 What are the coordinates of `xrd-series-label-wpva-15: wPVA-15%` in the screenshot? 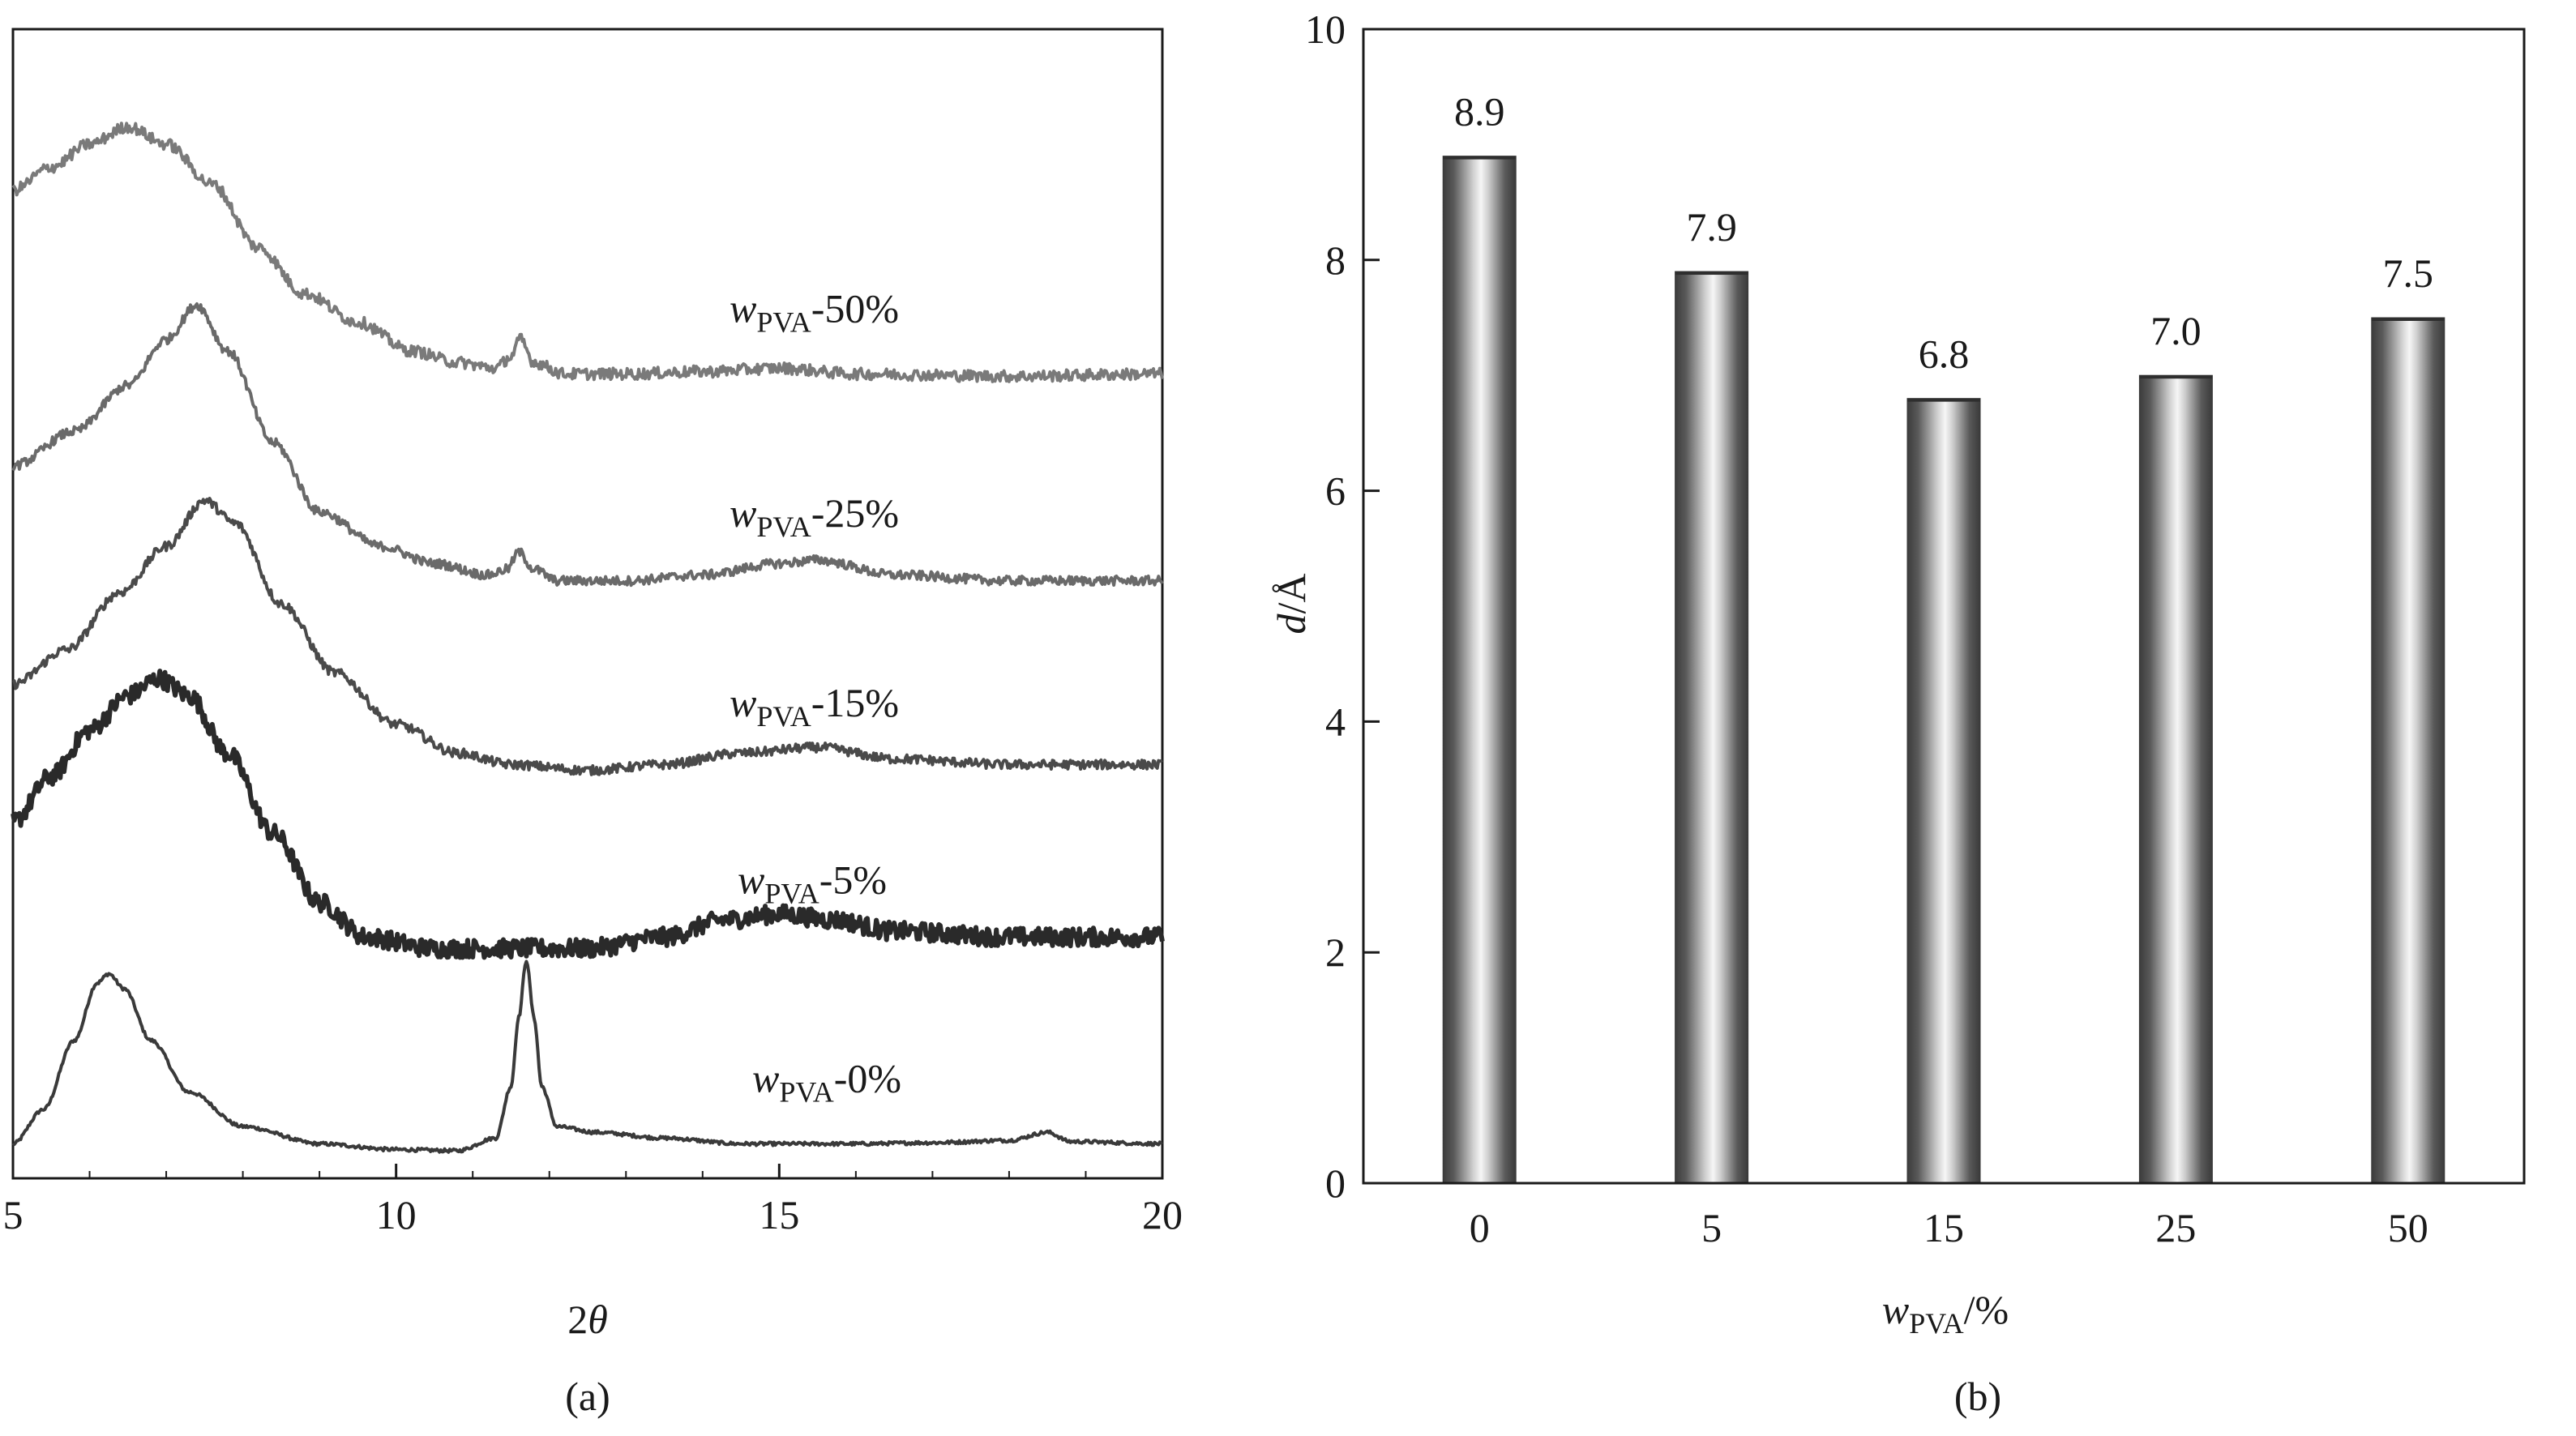 It's located at (814, 707).